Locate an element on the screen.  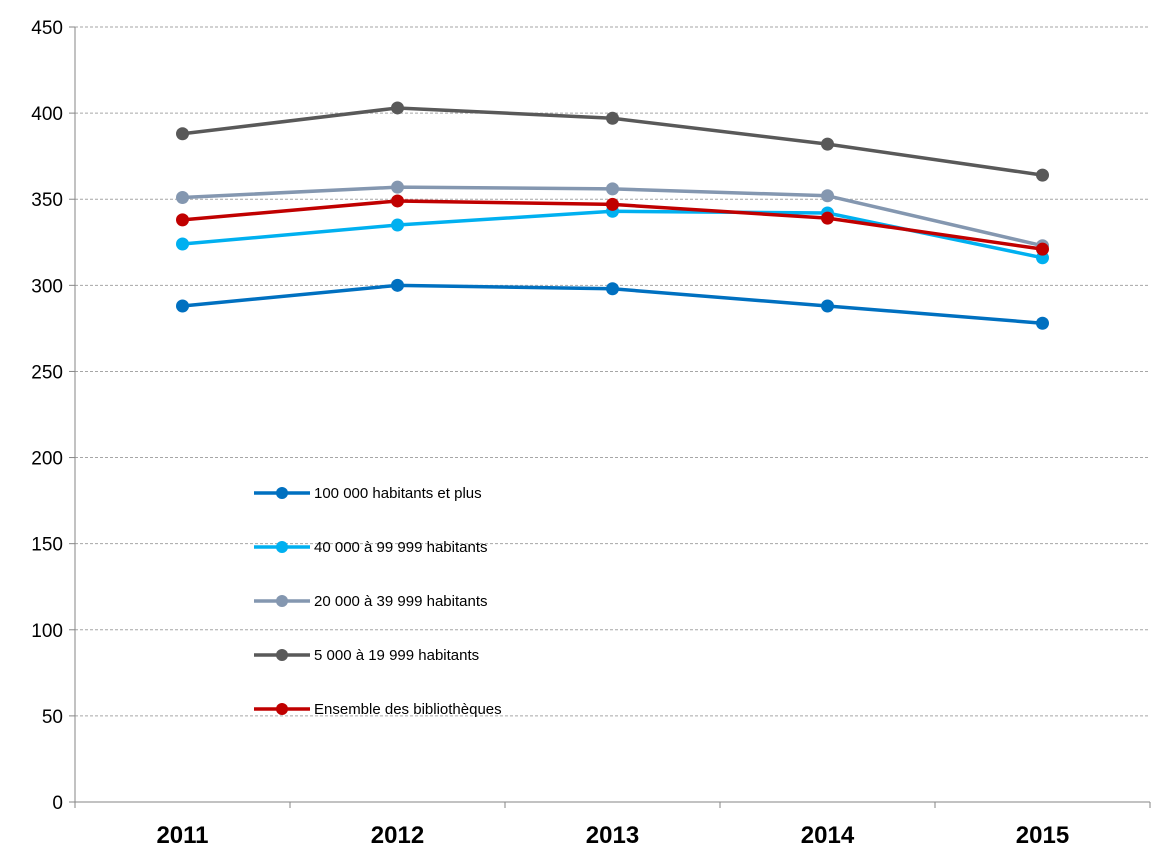
y-tick-label: 300 is located at coordinates (47, 286).